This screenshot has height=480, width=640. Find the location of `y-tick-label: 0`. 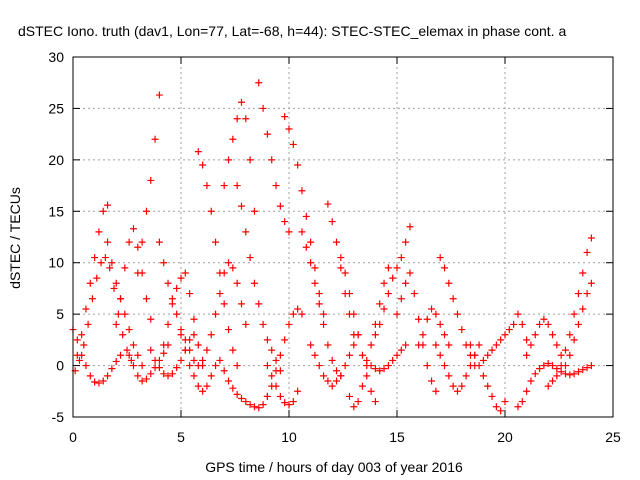

y-tick-label: 0 is located at coordinates (60, 366).